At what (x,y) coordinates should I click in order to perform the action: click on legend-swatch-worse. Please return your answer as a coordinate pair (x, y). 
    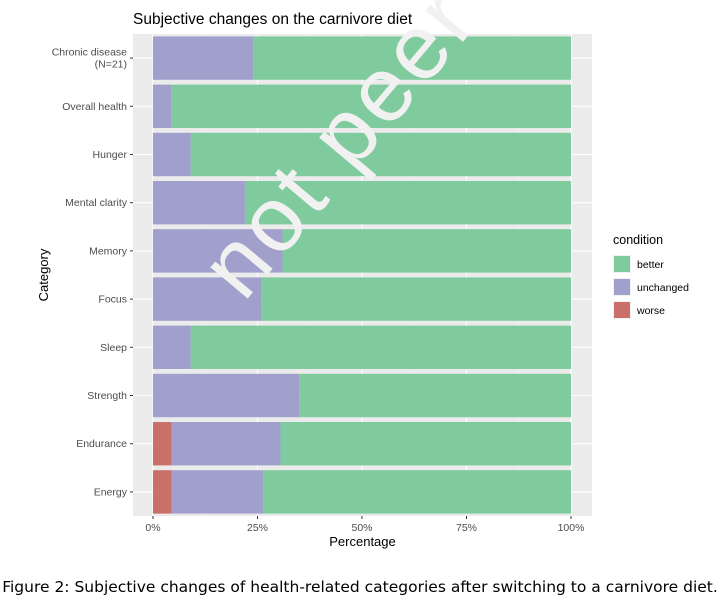
    Looking at the image, I should click on (622, 310).